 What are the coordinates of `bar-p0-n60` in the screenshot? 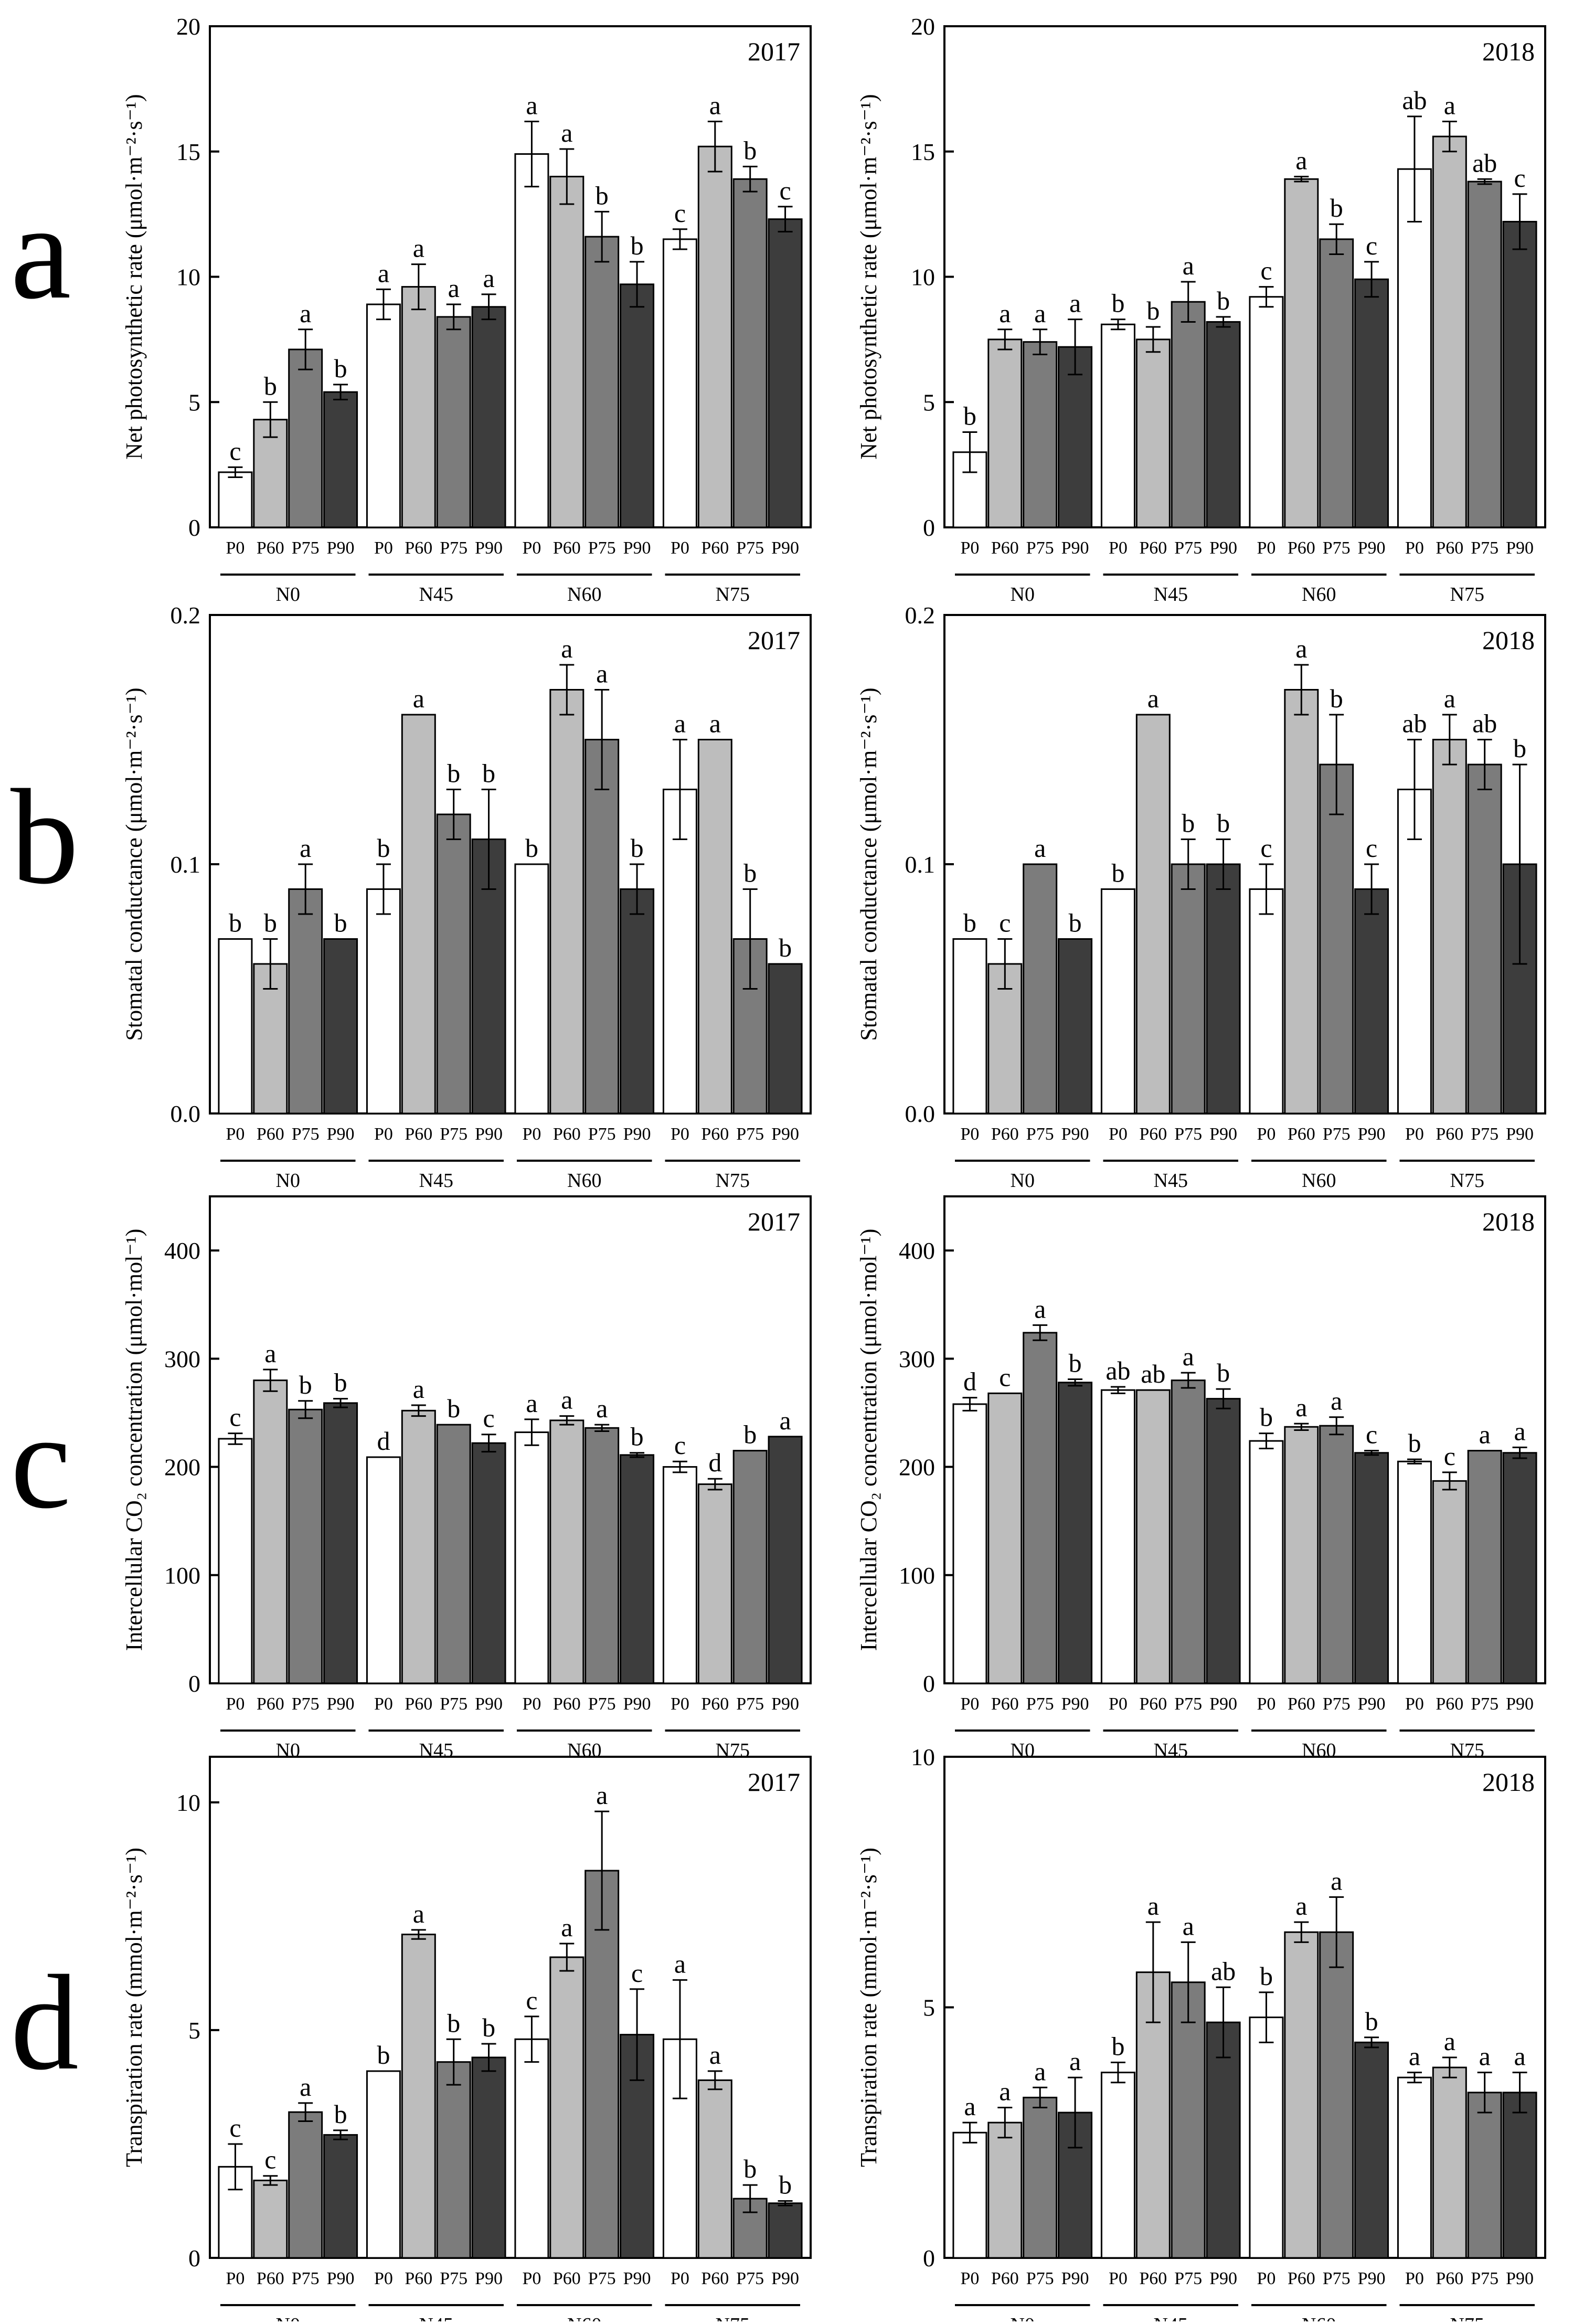 It's located at (1266, 2138).